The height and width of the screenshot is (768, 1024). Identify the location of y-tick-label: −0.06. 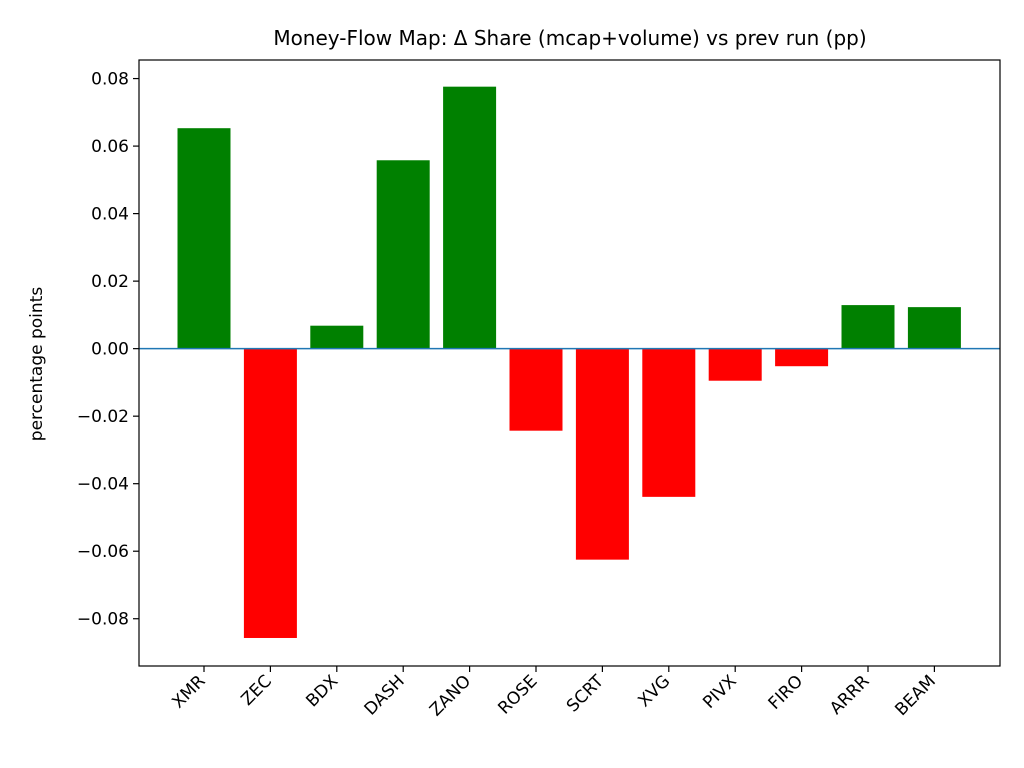
(103, 552).